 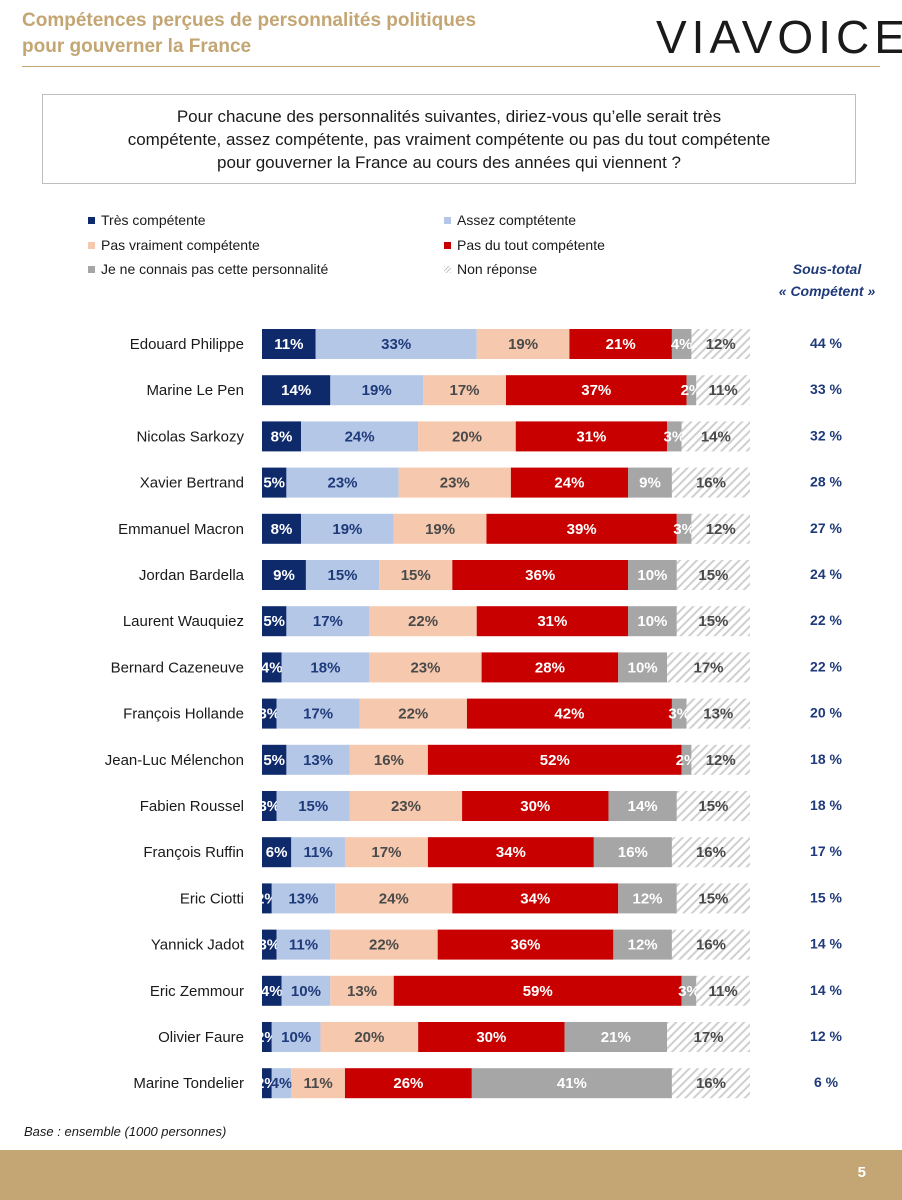 What do you see at coordinates (451, 1175) in the screenshot?
I see `footer-bar: 5` at bounding box center [451, 1175].